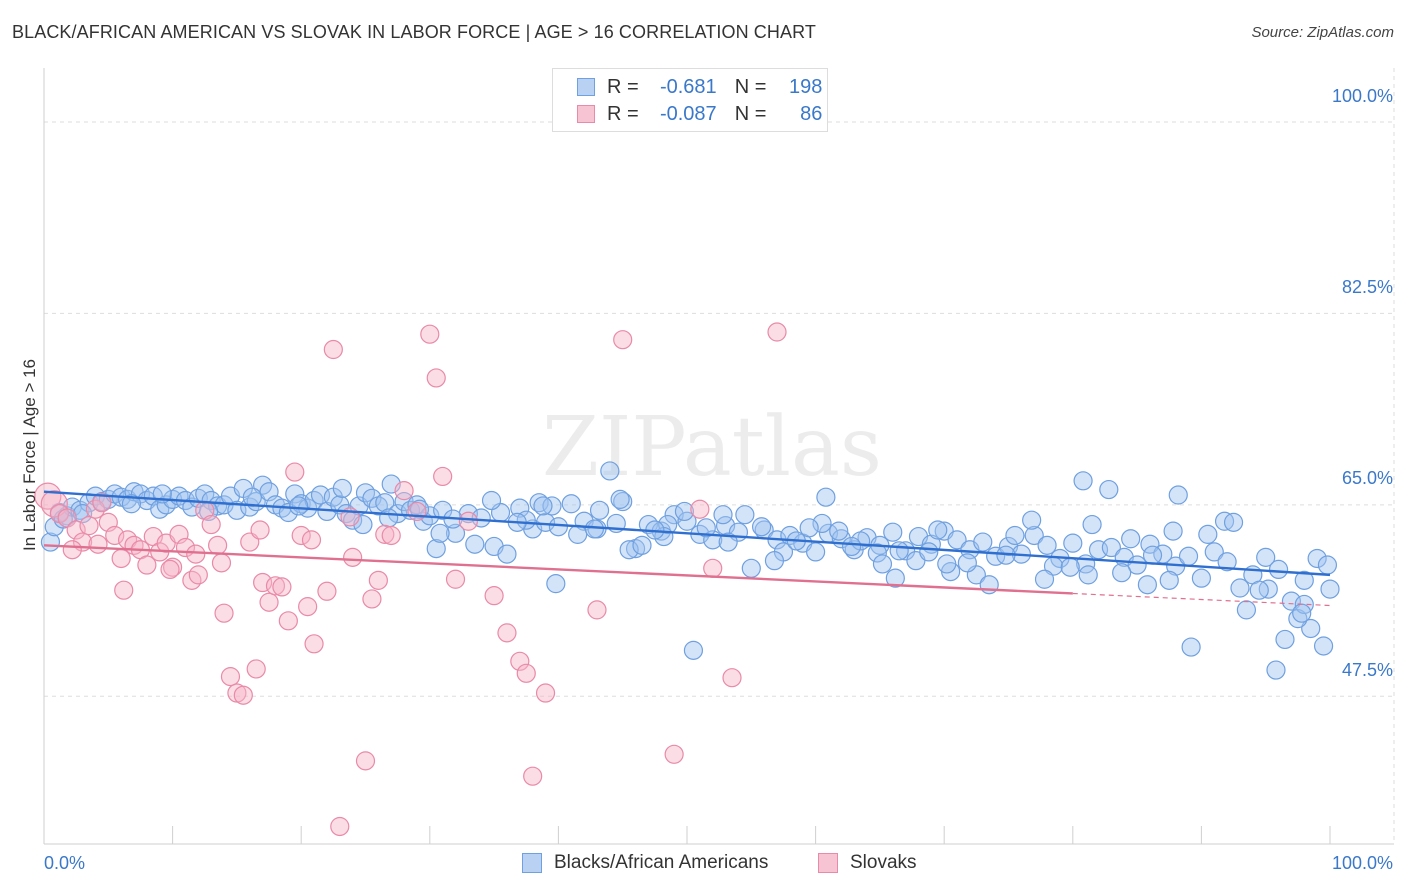  What do you see at coordinates (699, 114) in the screenshot?
I see `legend-row-slovaks: R = -0.087 N = 86` at bounding box center [699, 114].